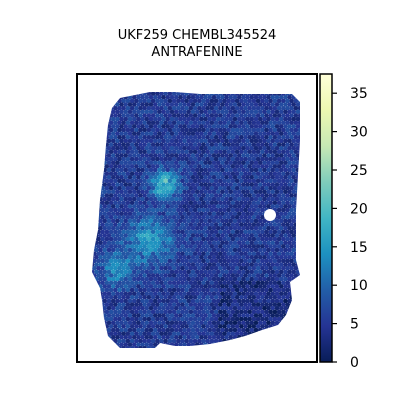  What do you see at coordinates (359, 286) in the screenshot?
I see `colorbar-tick-label: 10` at bounding box center [359, 286].